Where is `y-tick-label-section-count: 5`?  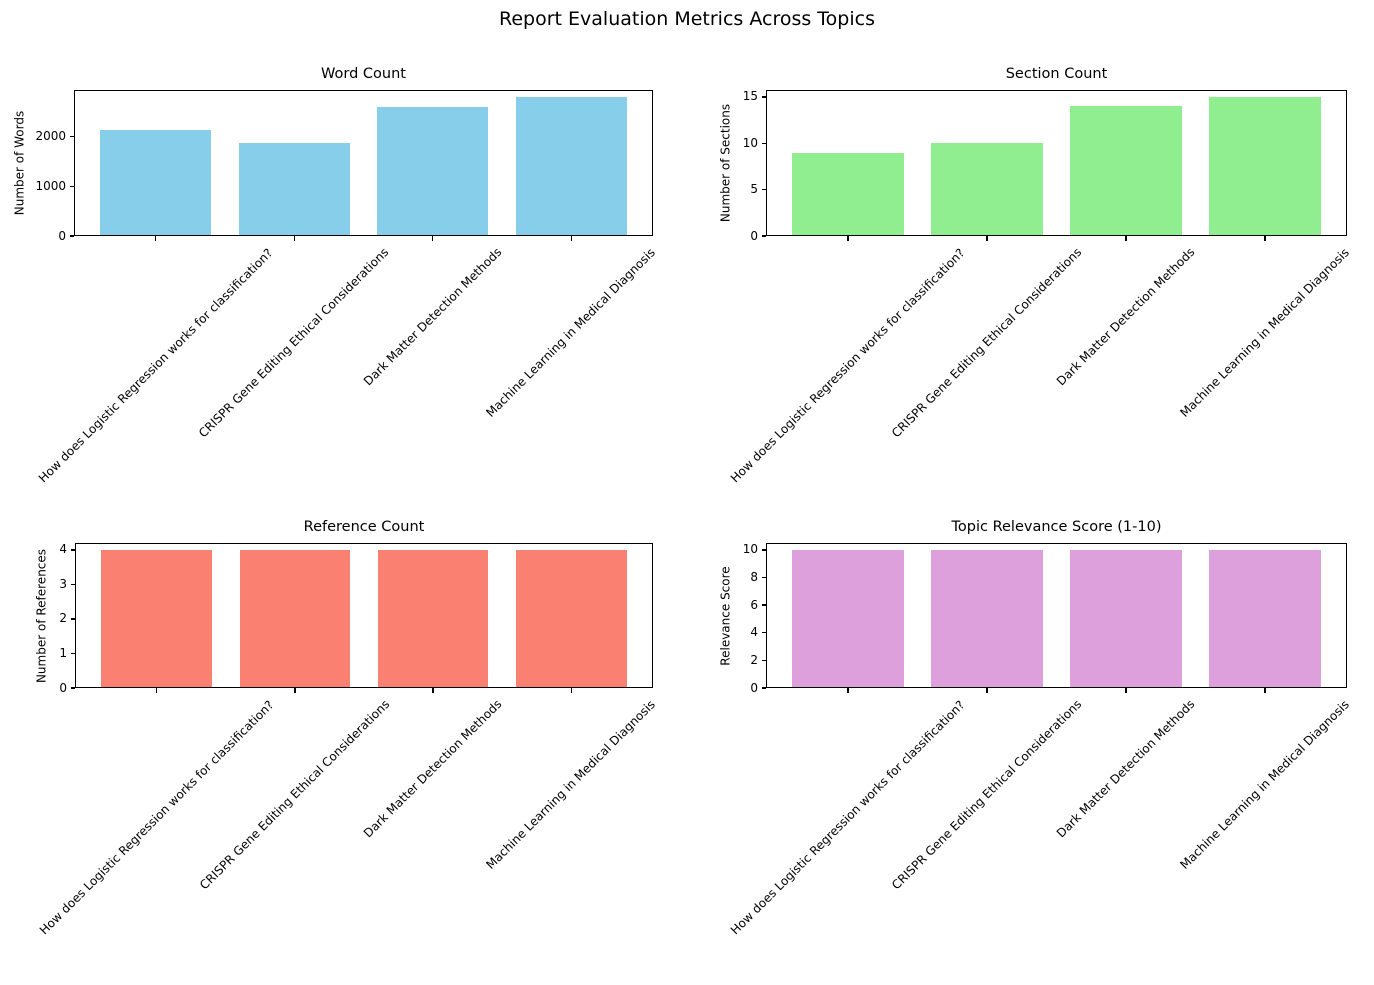
y-tick-label-section-count: 5 is located at coordinates (754, 189).